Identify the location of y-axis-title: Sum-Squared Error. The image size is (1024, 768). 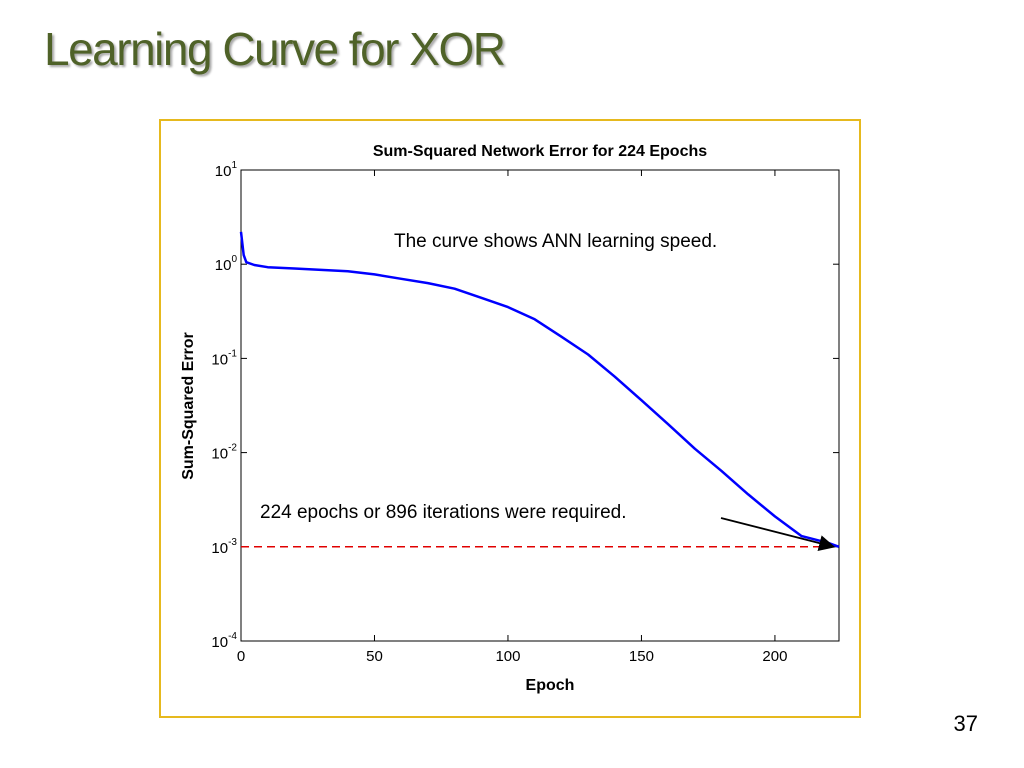
(188, 406).